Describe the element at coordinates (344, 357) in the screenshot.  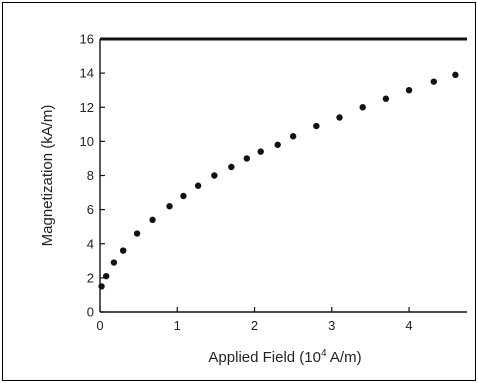
I see `x-axis-title-unit: A/m)` at that location.